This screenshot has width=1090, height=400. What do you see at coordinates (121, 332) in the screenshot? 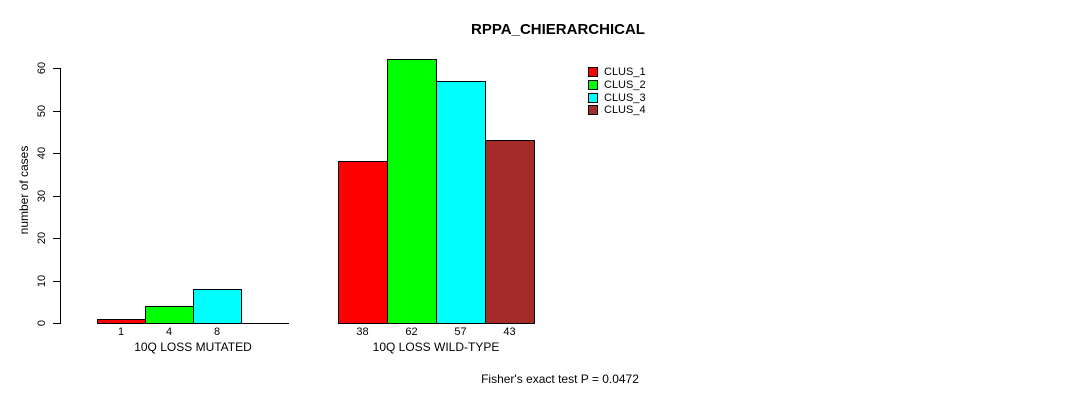
I see `bar-value-label: 1` at bounding box center [121, 332].